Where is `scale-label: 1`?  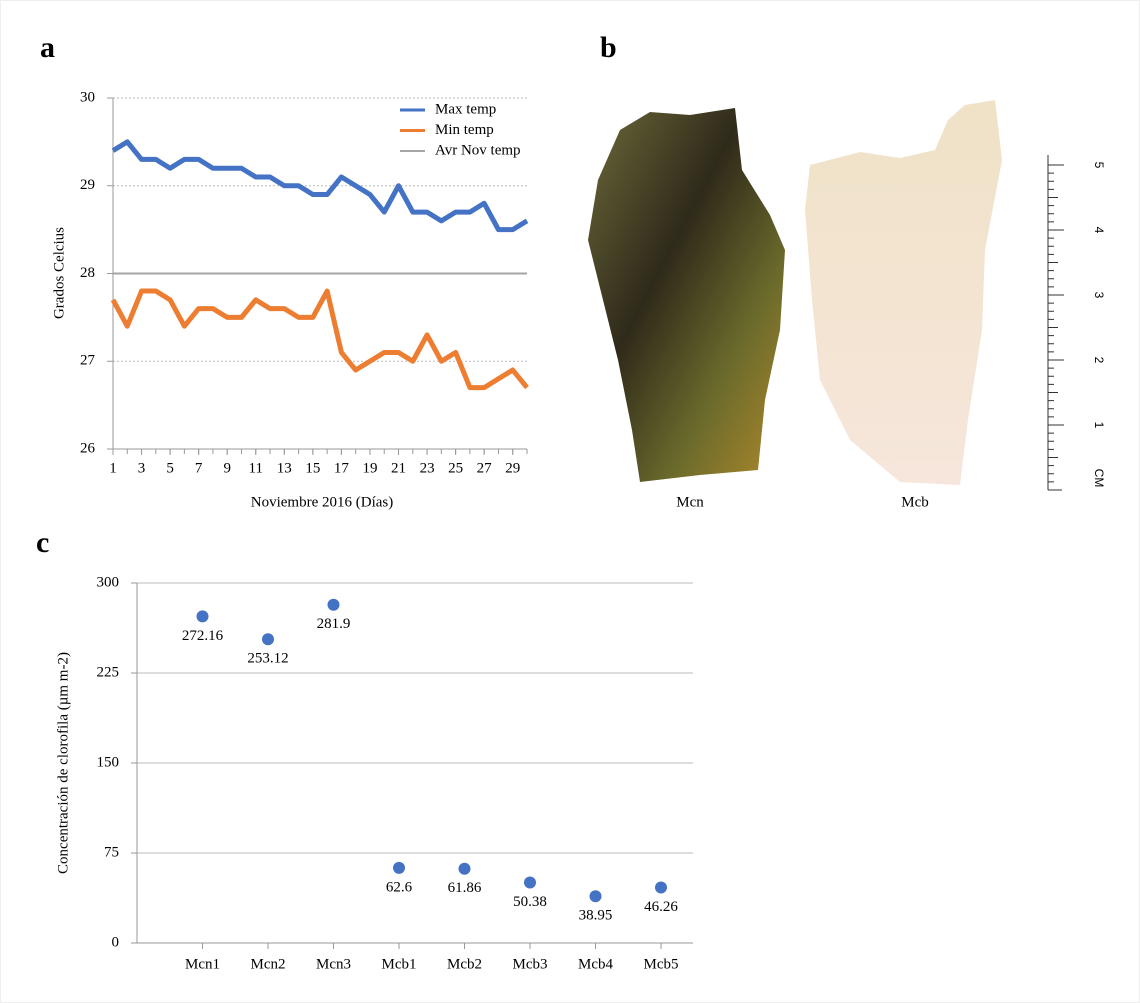 scale-label: 1 is located at coordinates (1099, 425).